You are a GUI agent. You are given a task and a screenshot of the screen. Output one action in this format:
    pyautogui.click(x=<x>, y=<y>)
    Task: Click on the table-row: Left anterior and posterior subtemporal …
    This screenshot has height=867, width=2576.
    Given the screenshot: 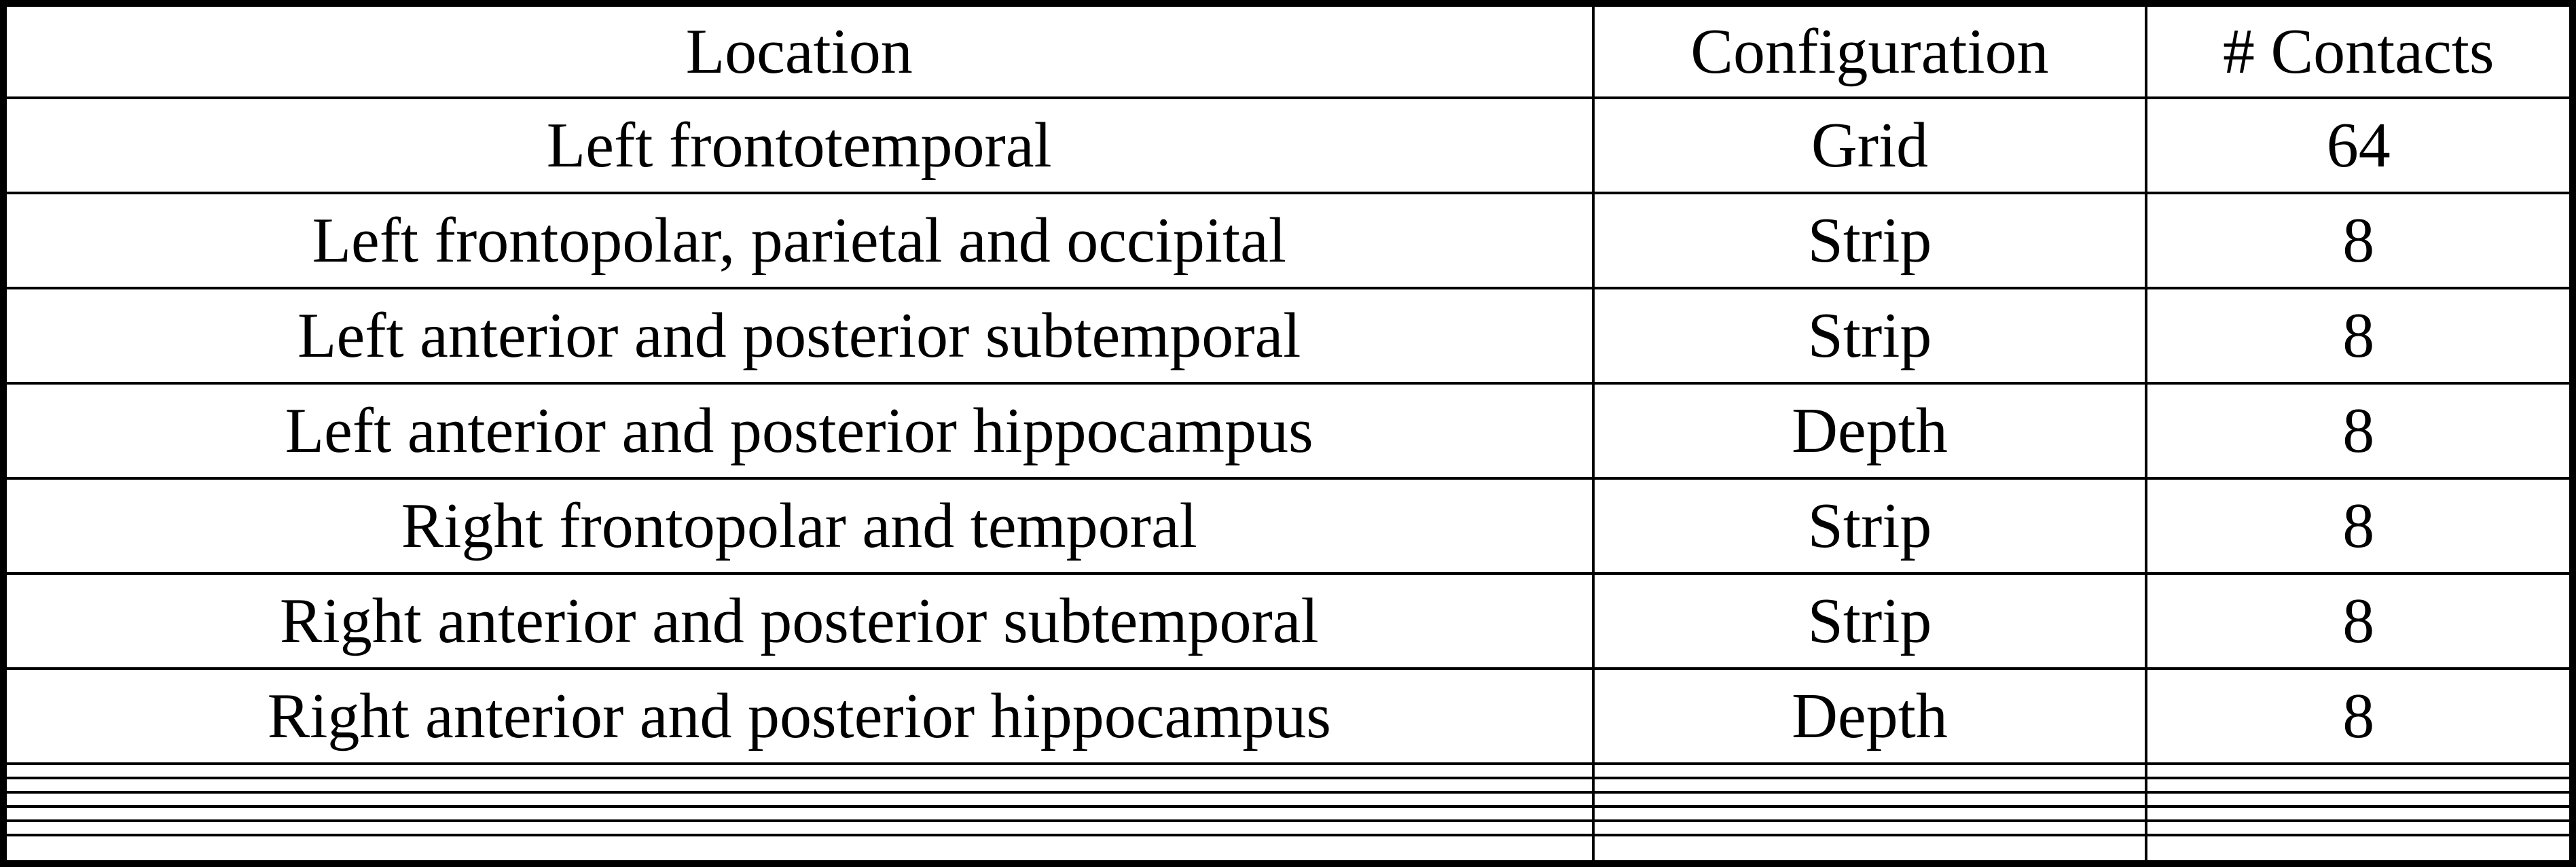 What is the action you would take?
    pyautogui.click(x=1288, y=336)
    